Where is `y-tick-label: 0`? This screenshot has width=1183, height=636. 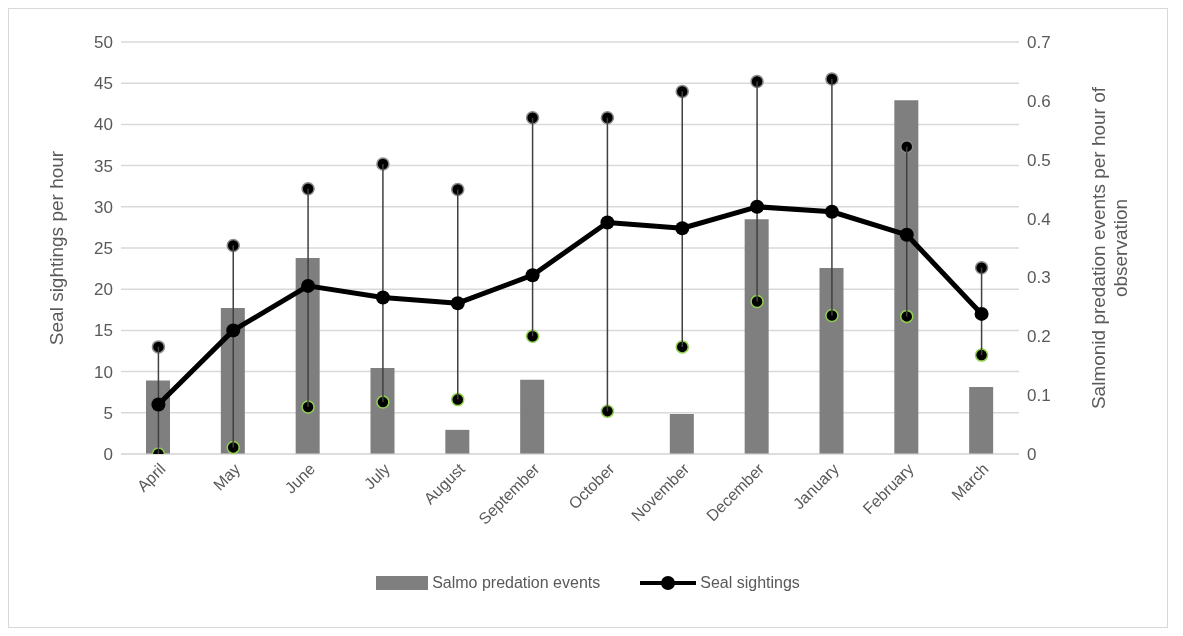
y-tick-label: 0 is located at coordinates (108, 455).